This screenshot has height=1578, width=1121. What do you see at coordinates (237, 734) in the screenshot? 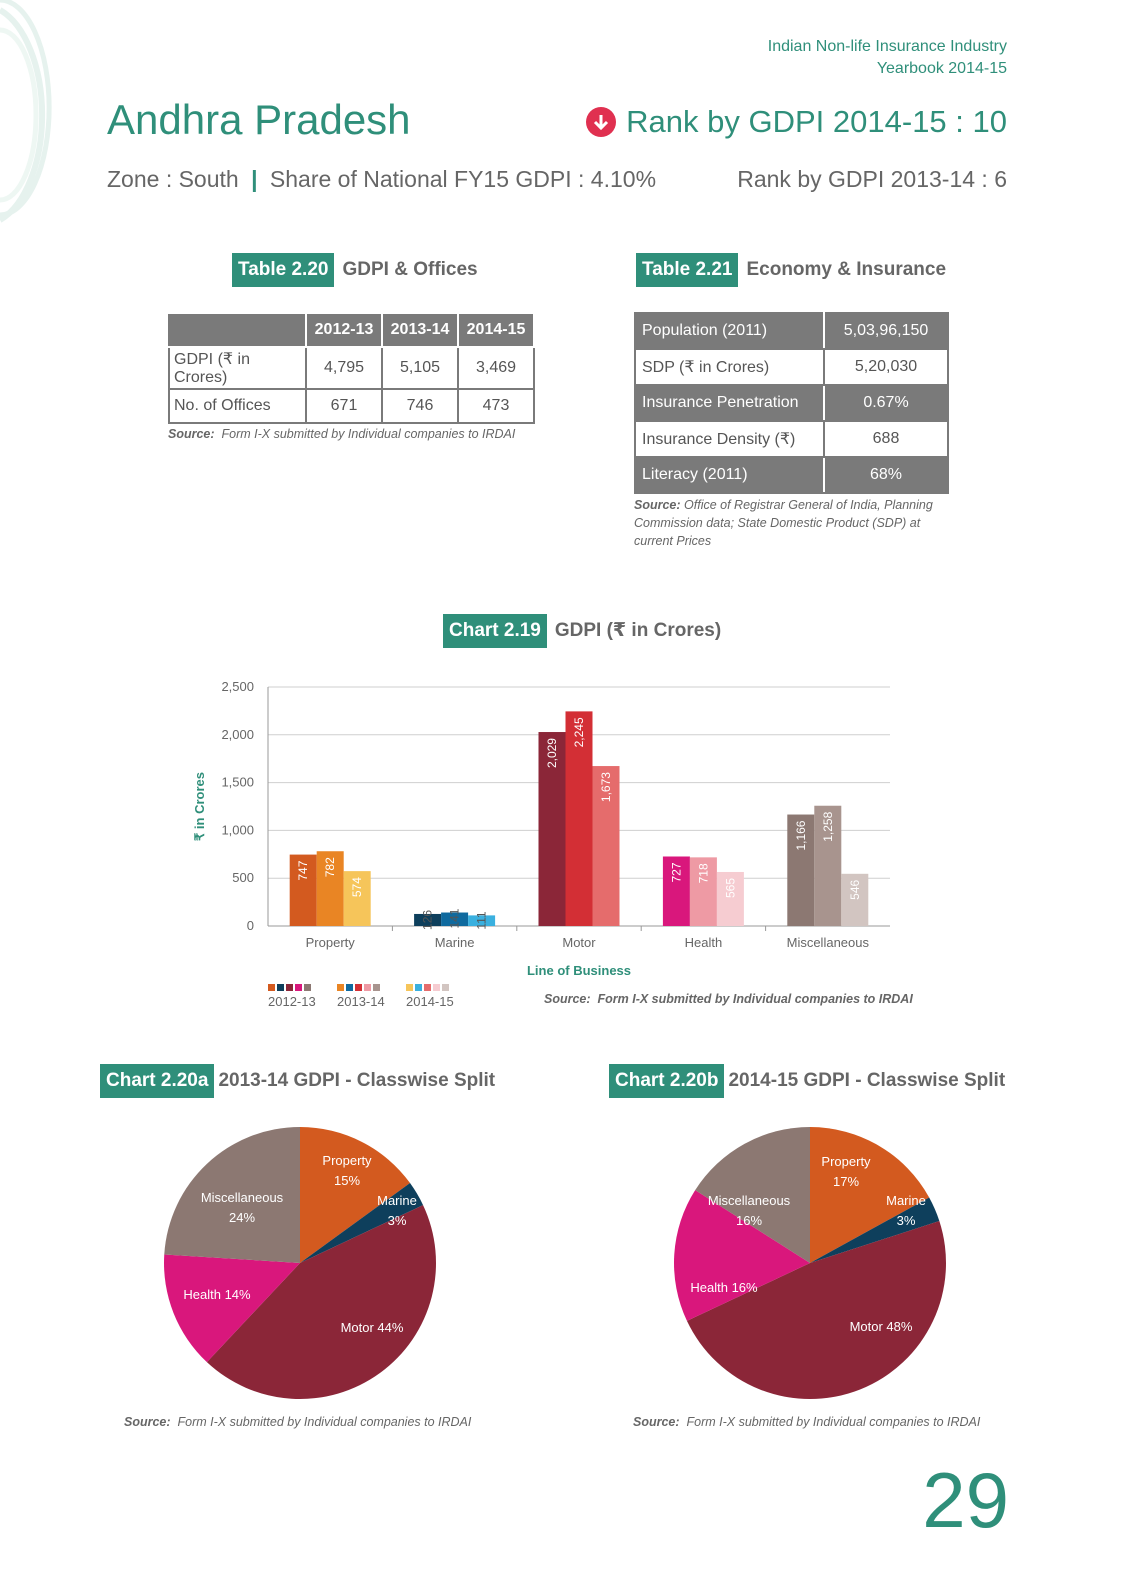
I see `y-tick-label: 2,000` at bounding box center [237, 734].